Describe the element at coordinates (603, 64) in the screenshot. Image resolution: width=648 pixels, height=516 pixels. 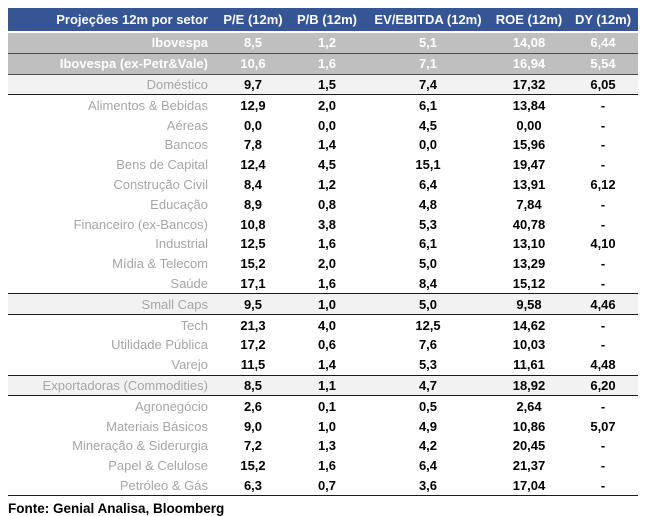
I see `dy-value: 5,54` at that location.